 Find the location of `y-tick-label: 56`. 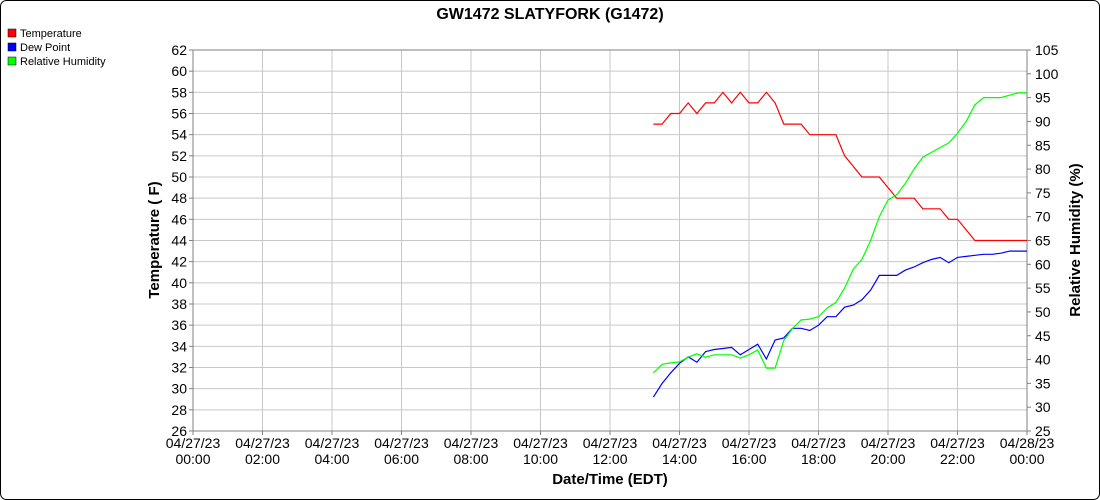

y-tick-label: 56 is located at coordinates (179, 114).